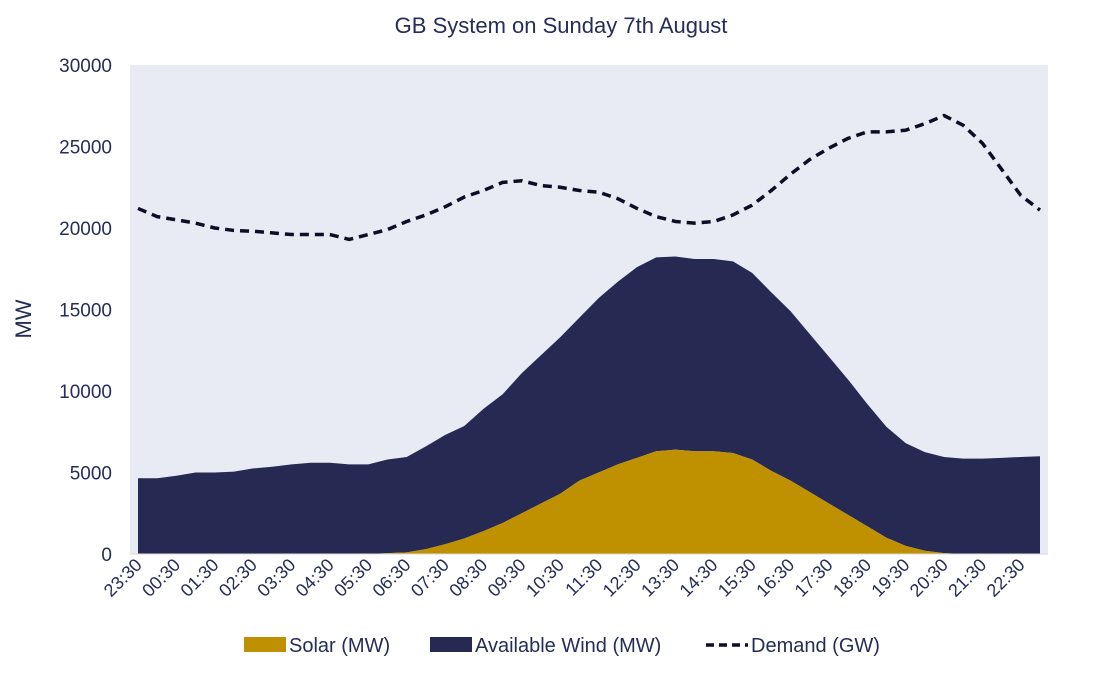 The width and height of the screenshot is (1099, 678). I want to click on x-tick-label: 00:30, so click(161, 578).